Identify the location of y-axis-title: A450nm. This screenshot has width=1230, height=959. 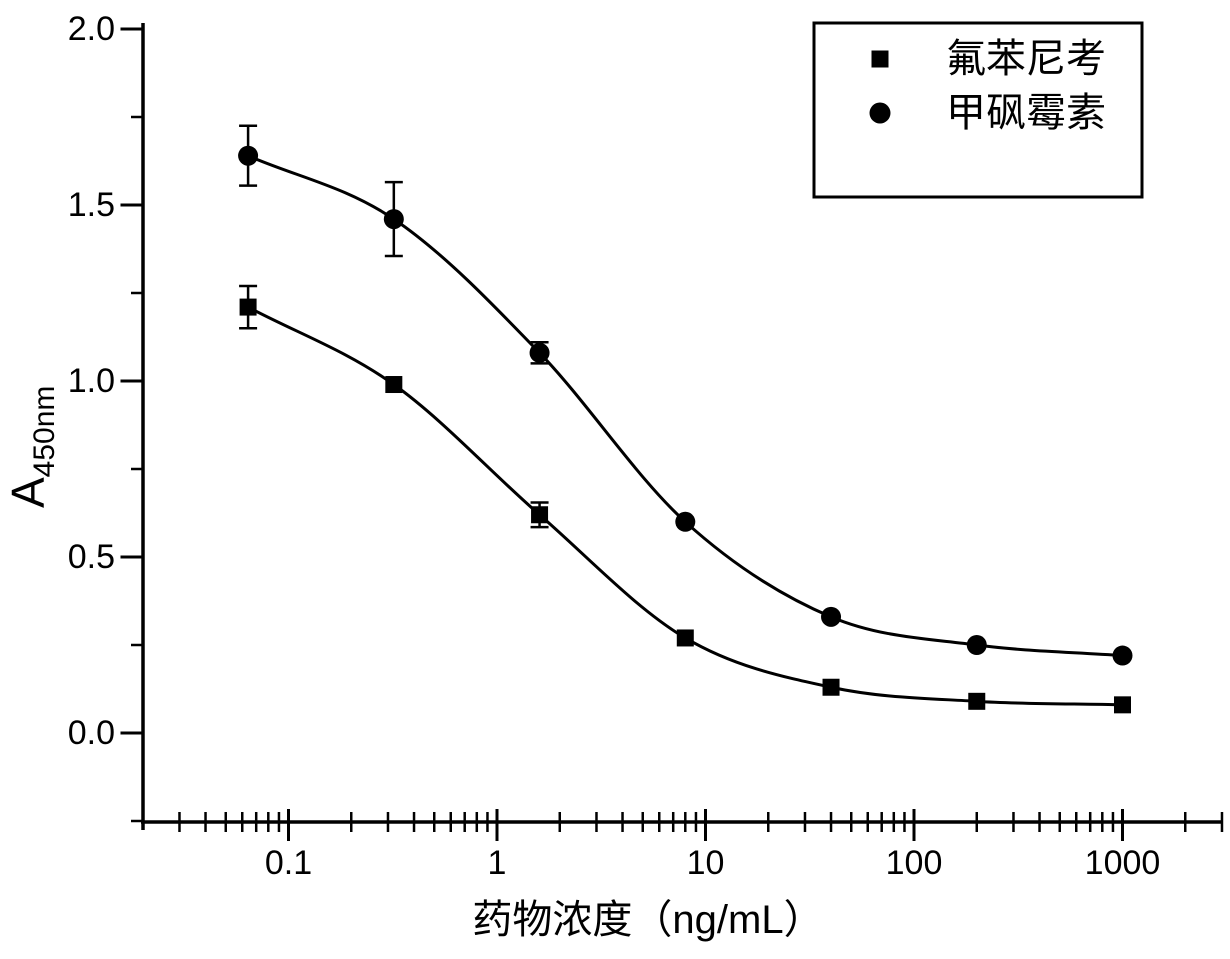
(31, 447).